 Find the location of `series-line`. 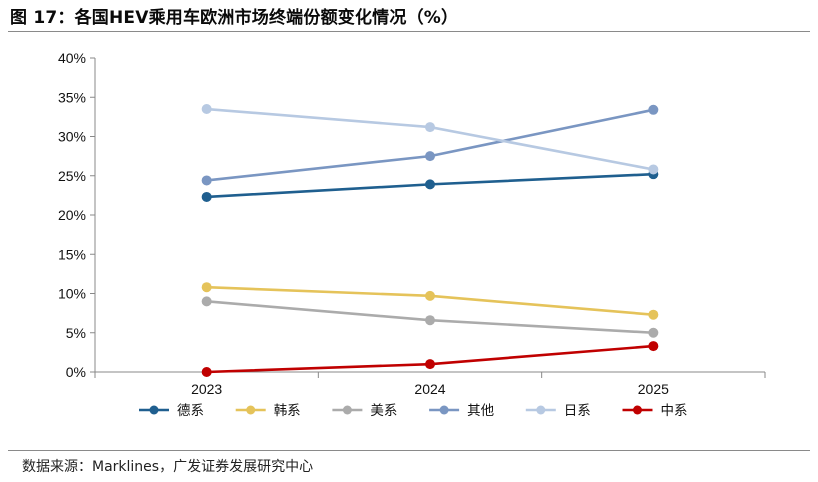

series-line is located at coordinates (430, 145).